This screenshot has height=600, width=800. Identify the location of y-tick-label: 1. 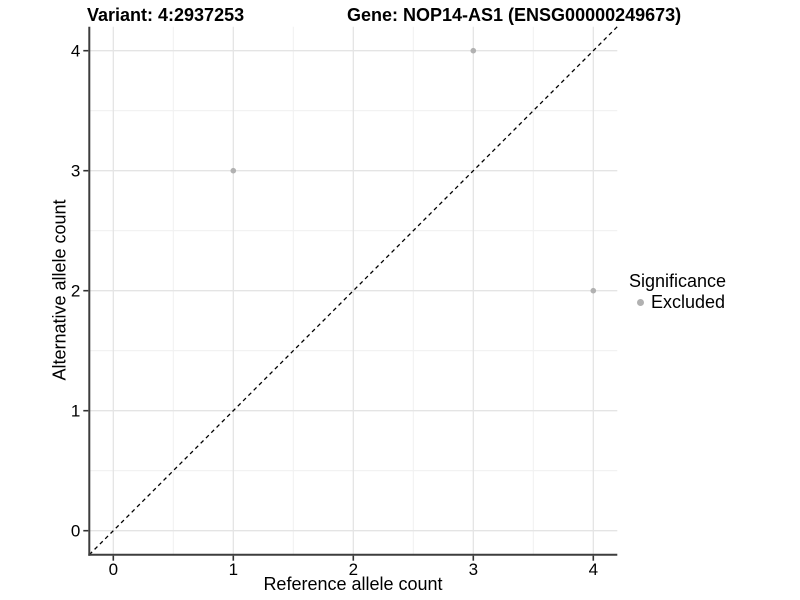
(75, 411).